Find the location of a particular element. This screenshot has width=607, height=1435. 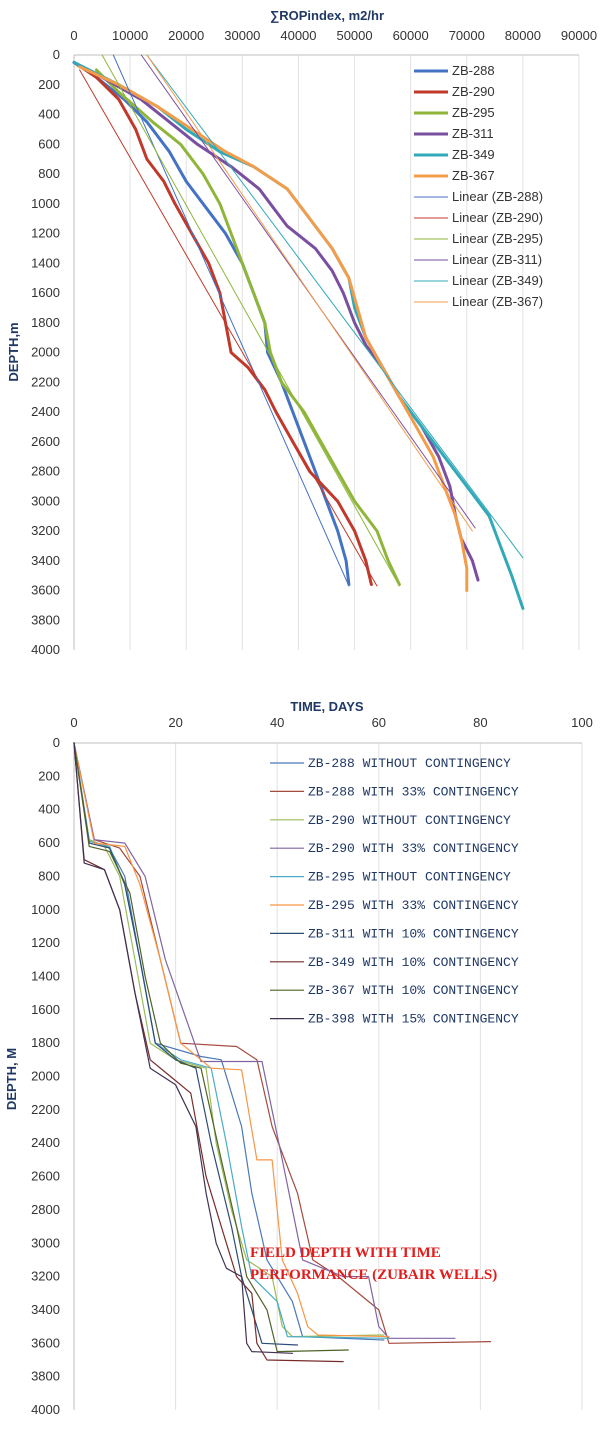

chart1-y-tick: 2400 is located at coordinates (45, 411).